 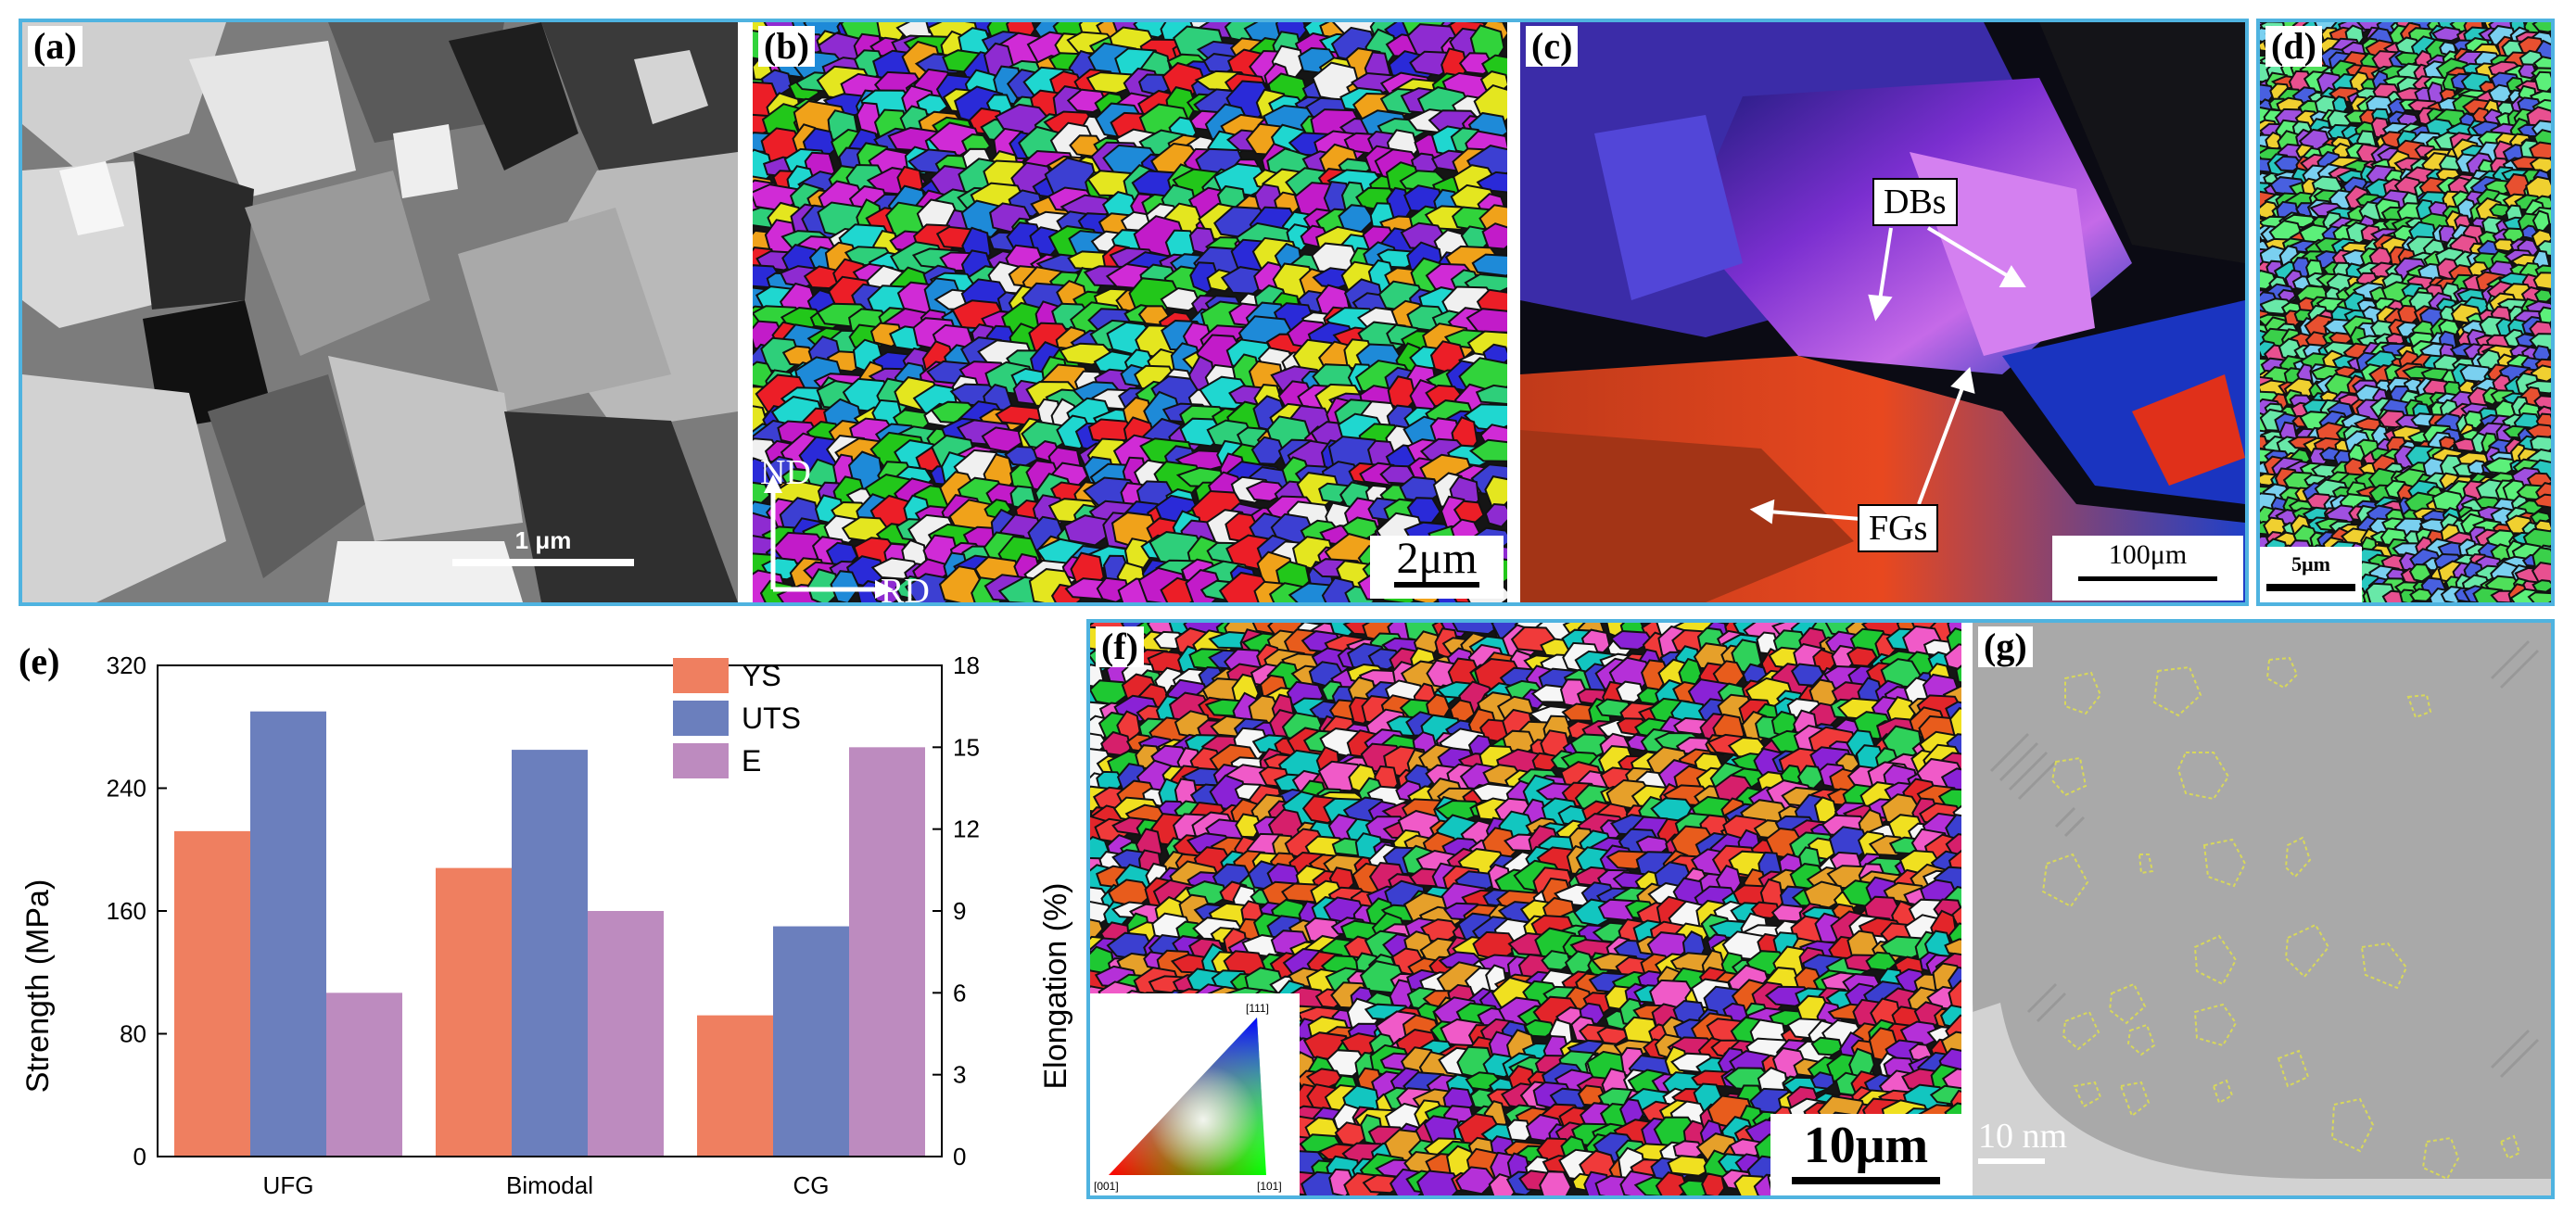 What do you see at coordinates (771, 718) in the screenshot?
I see `legend-label-uts: UTS` at bounding box center [771, 718].